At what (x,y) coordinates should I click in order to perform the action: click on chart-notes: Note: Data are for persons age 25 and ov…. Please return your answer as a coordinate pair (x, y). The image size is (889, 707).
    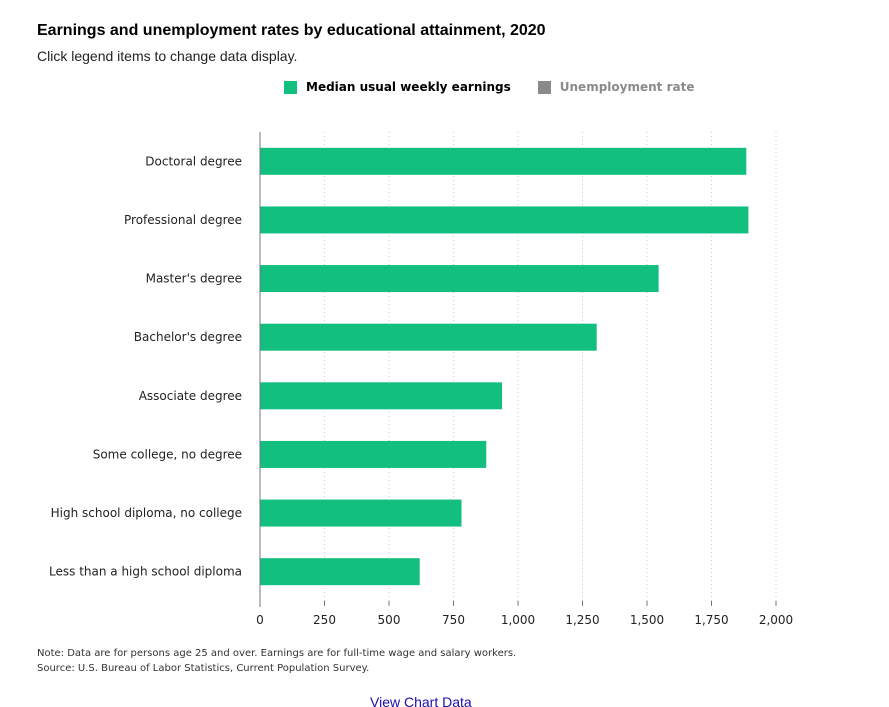
    Looking at the image, I should click on (276, 661).